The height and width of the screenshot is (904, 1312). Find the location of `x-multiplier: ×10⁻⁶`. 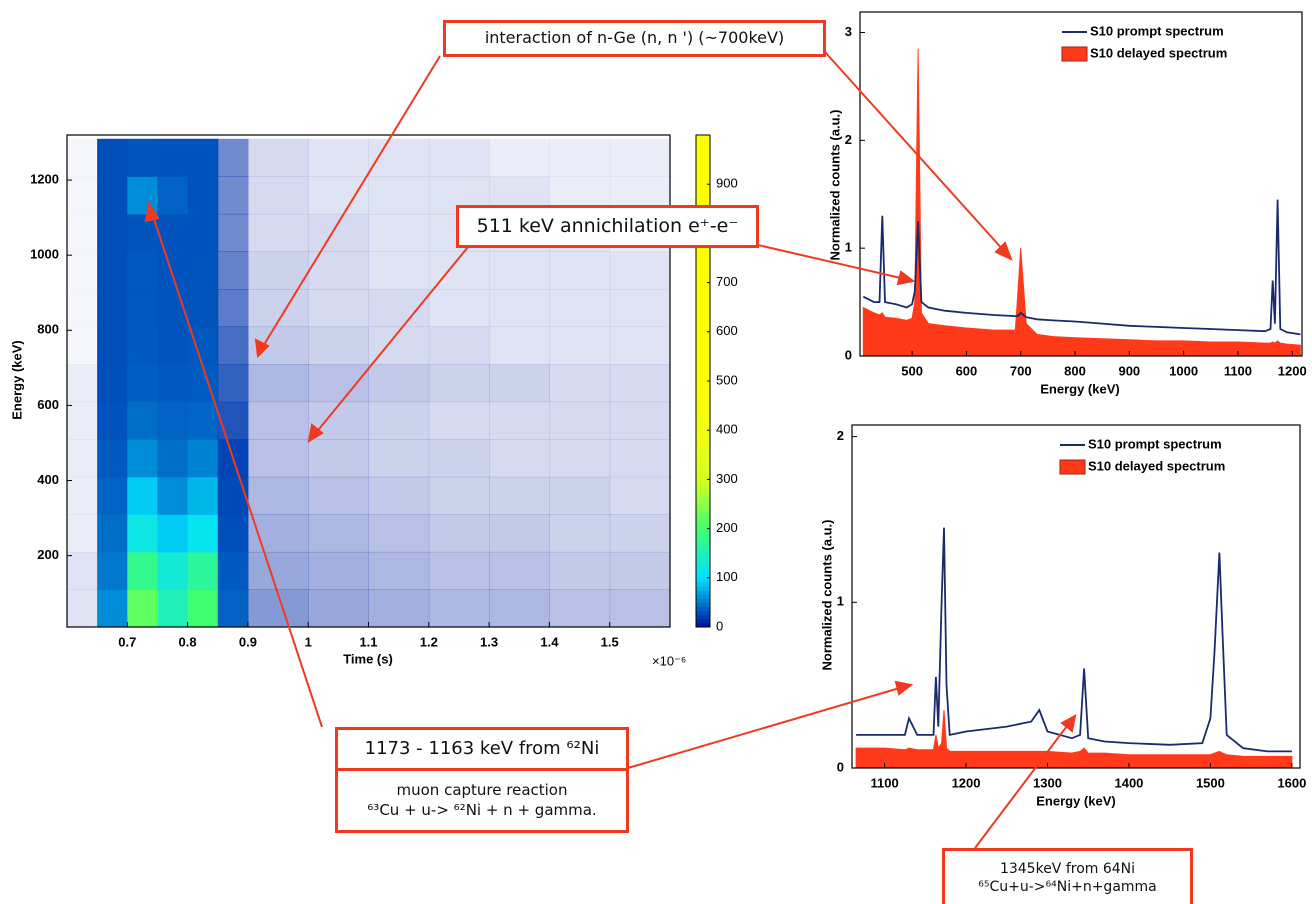

x-multiplier: ×10⁻⁶ is located at coordinates (669, 660).